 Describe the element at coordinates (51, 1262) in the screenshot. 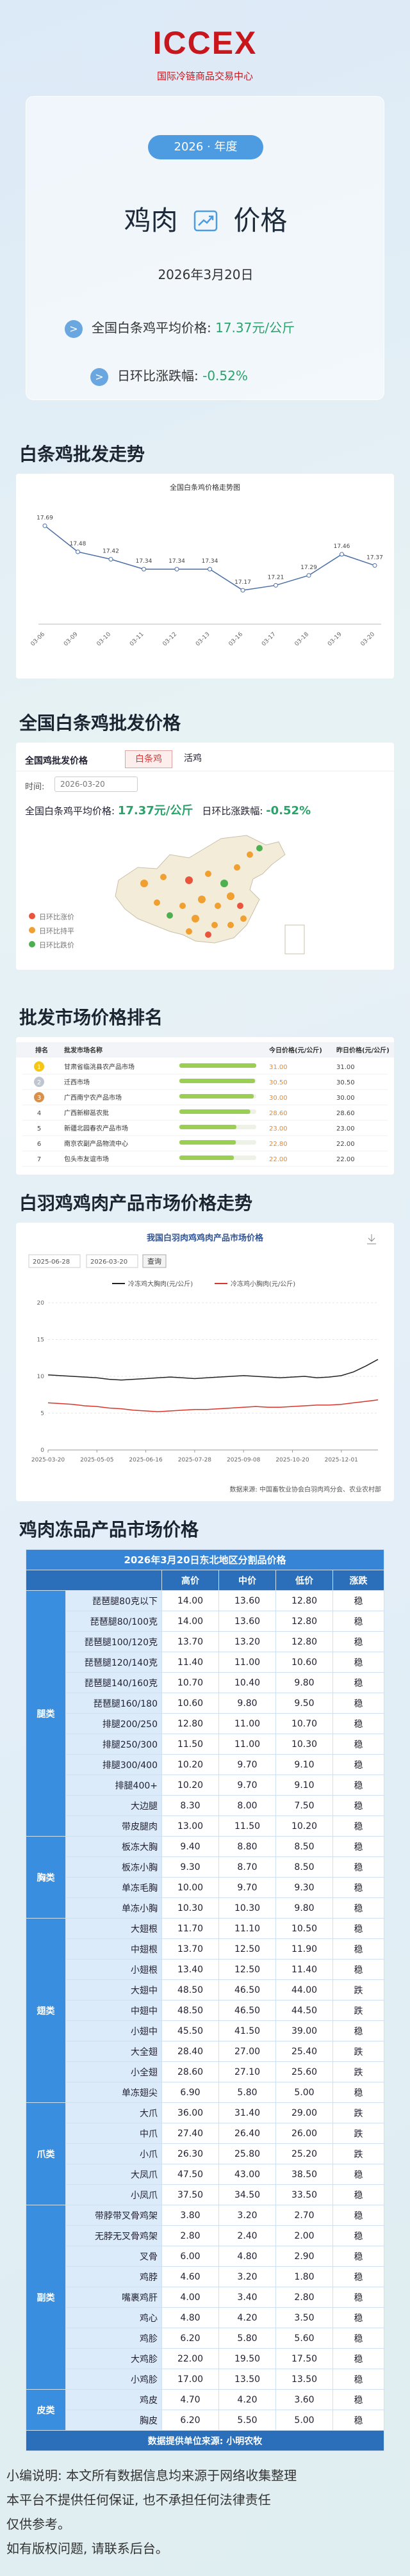

I see `date-input: 2025-06-28` at that location.